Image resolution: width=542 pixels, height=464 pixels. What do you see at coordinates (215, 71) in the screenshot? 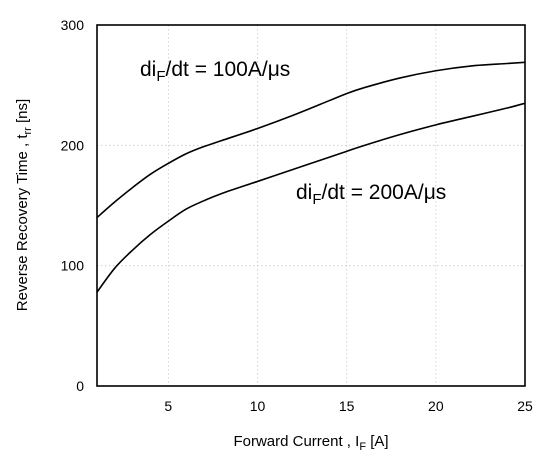
I see `annotation-100: diF/dt = 100A/μs` at bounding box center [215, 71].